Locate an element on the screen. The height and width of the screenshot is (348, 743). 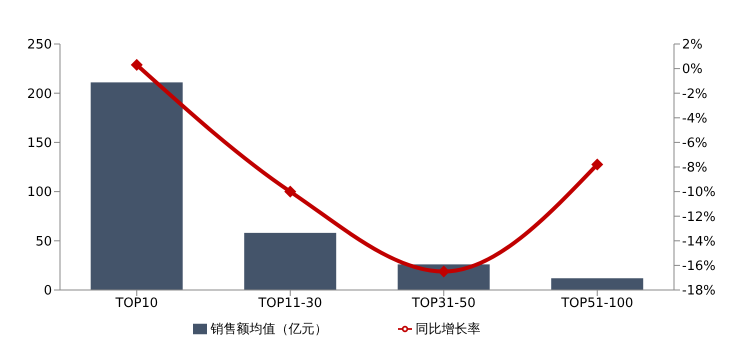
y2-tick-label: -2% is located at coordinates (695, 94).